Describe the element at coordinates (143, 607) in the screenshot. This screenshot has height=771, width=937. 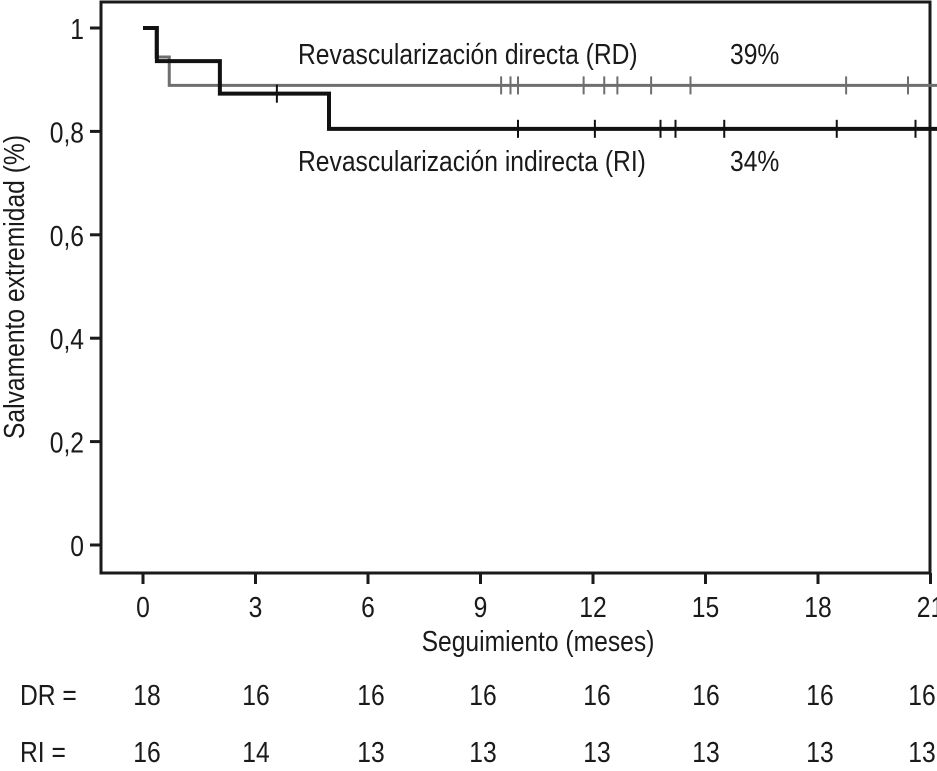
I see `x-tick-label: 0` at that location.